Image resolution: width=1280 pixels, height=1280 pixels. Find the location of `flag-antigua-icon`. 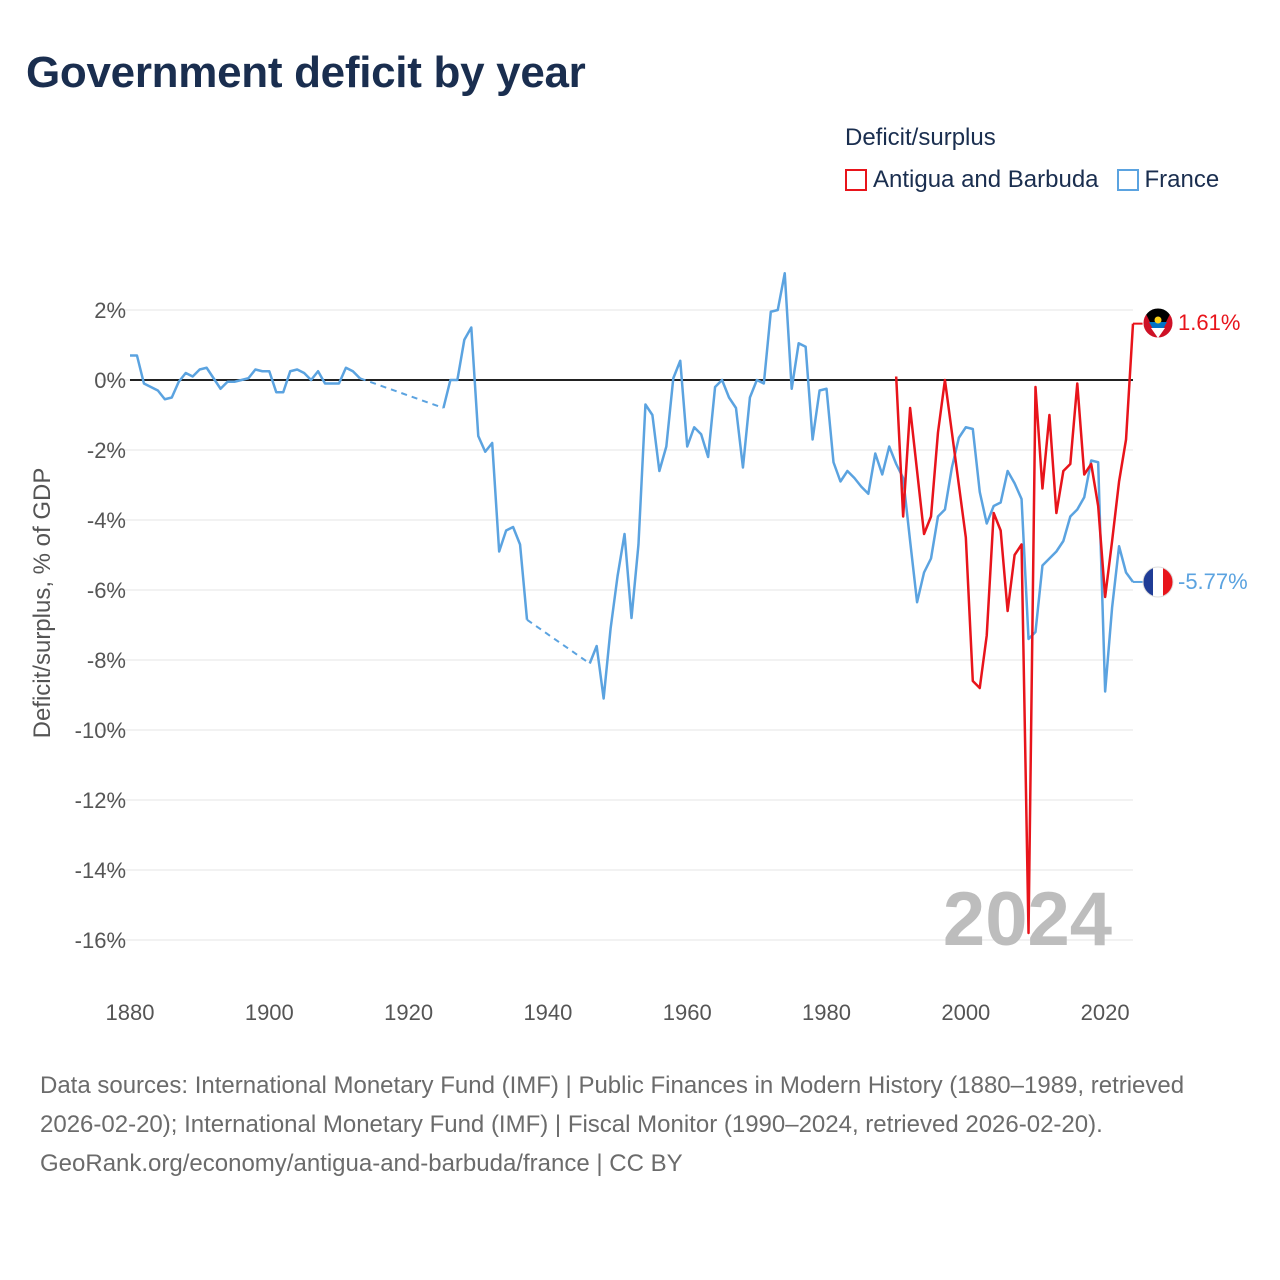

flag-antigua-icon is located at coordinates (1158, 323).